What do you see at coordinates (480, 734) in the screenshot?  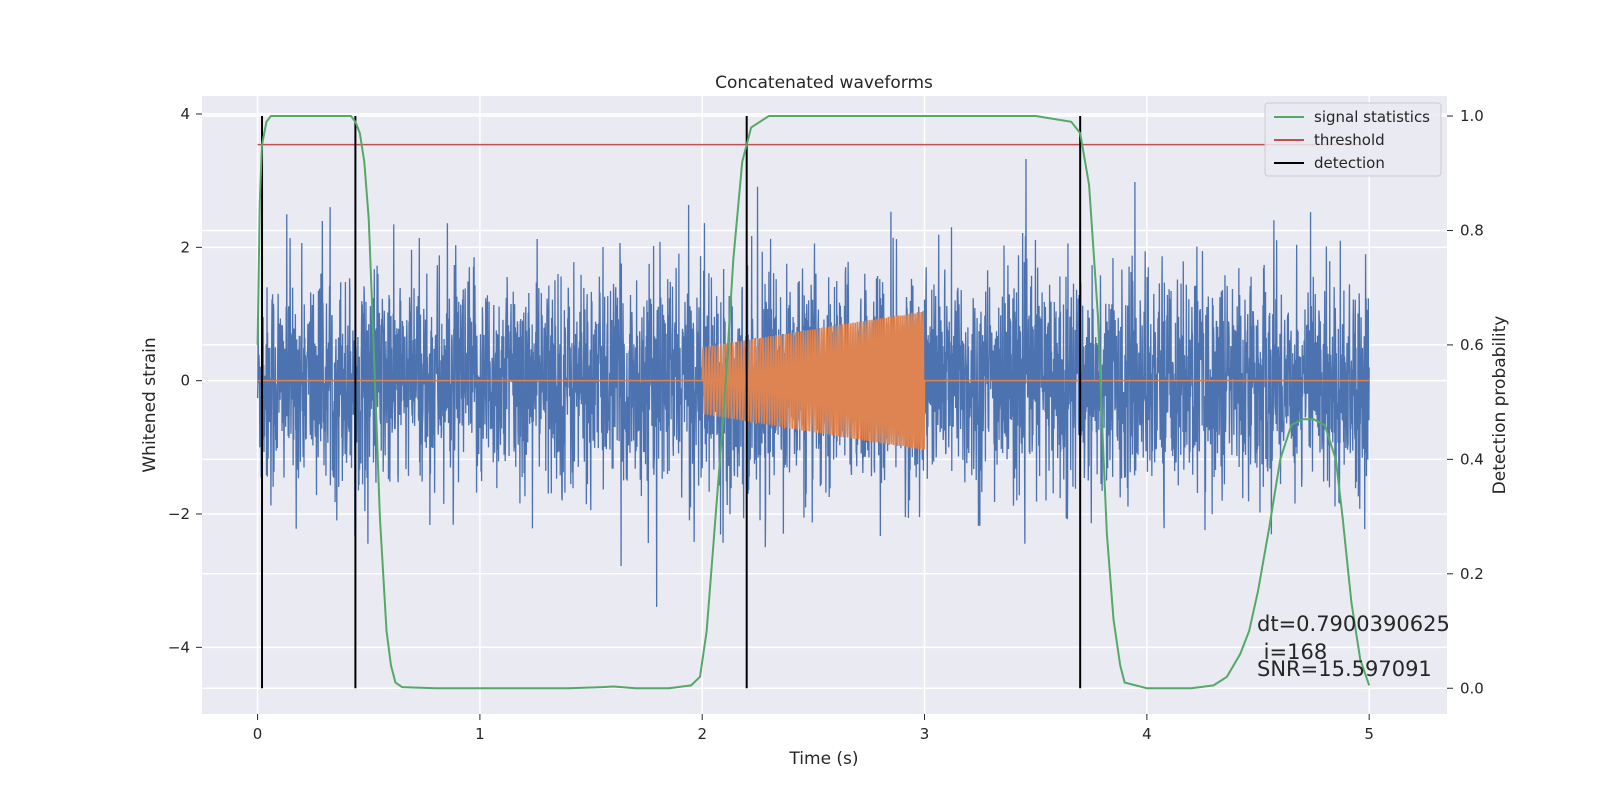 I see `x-tick-label: 1` at bounding box center [480, 734].